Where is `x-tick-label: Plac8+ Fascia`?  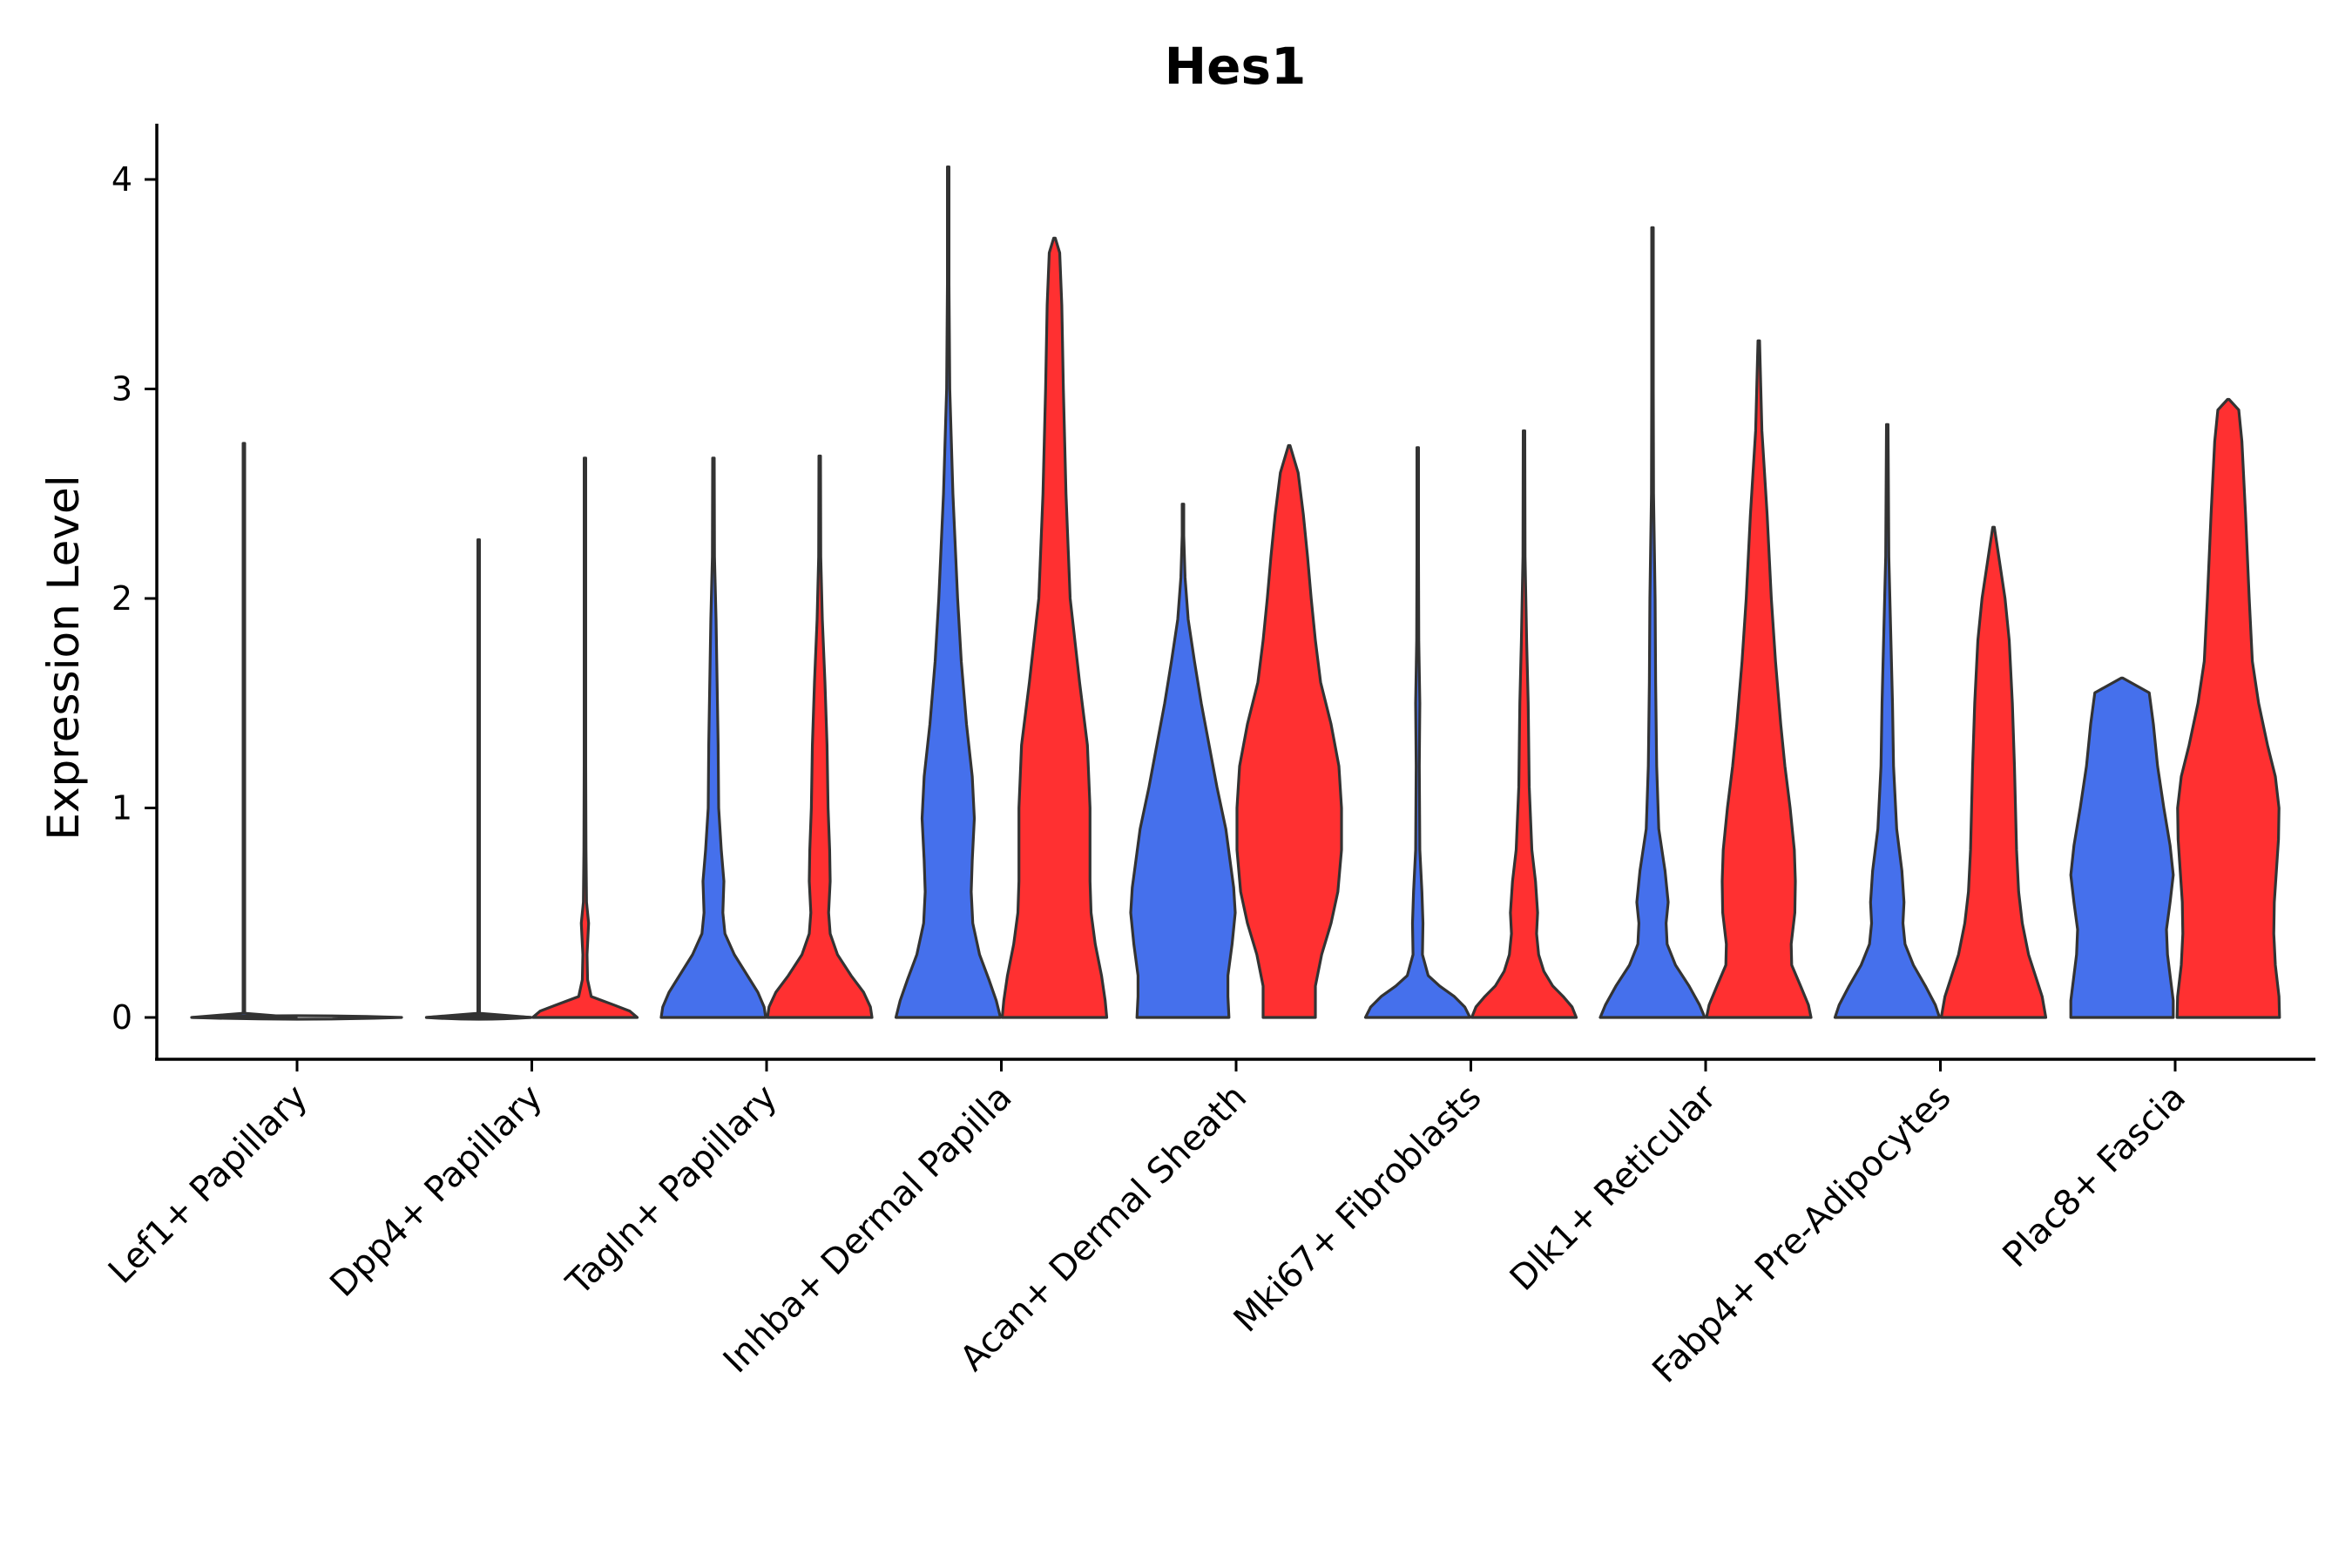
x-tick-label: Plac8+ Fascia is located at coordinates (2095, 1177).